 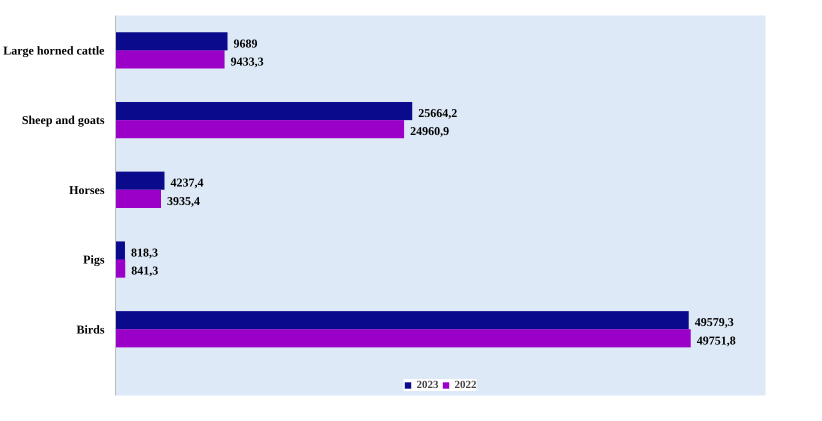 I want to click on data-label: 49579,3, so click(x=714, y=322).